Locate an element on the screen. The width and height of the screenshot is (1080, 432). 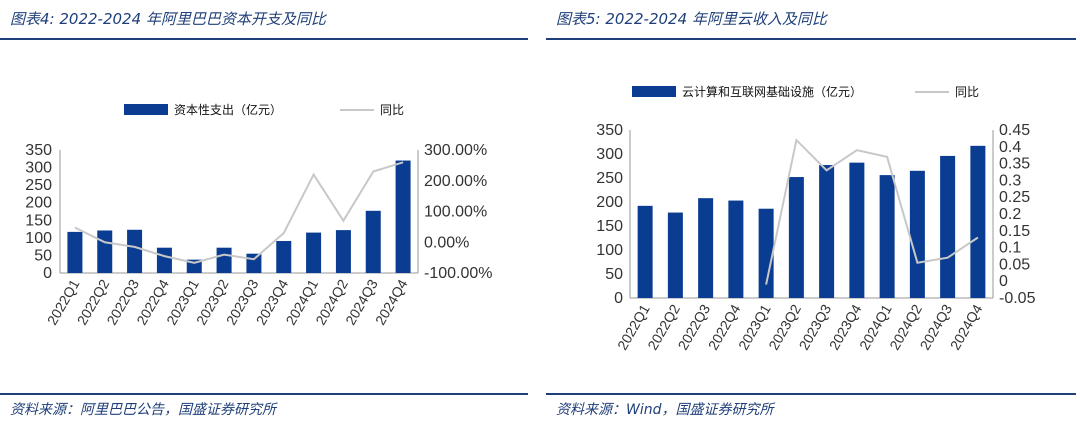
y2-axis-tick-label: 0.05 is located at coordinates (1014, 264).